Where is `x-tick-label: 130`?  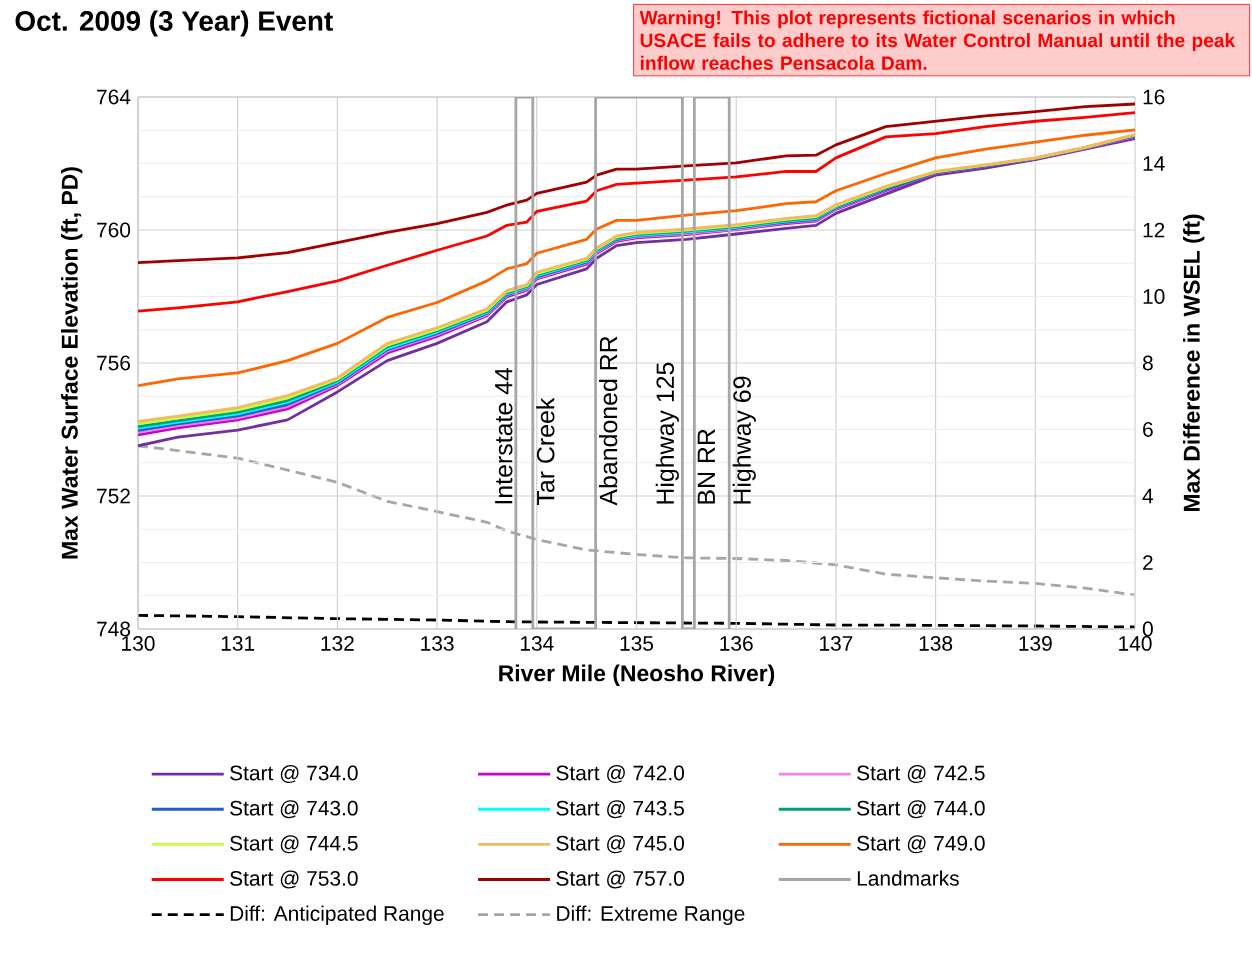
x-tick-label: 130 is located at coordinates (138, 643).